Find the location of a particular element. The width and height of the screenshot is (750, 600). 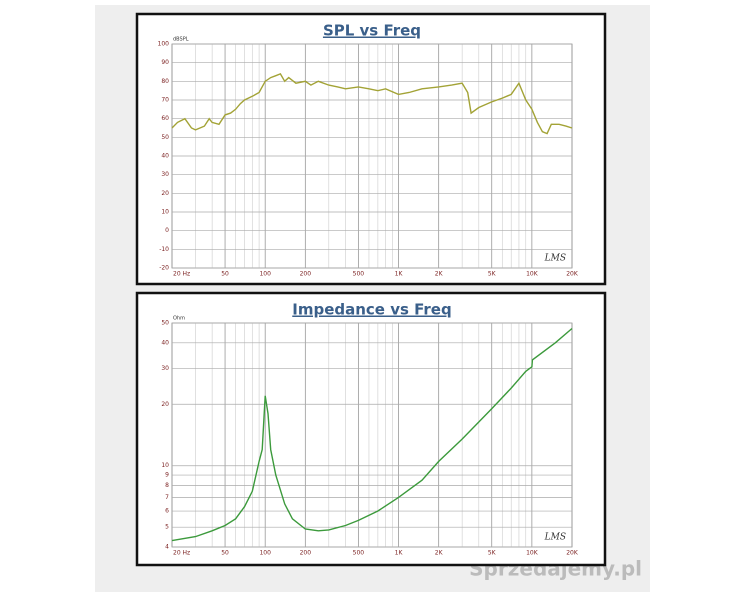

y-tick-label: 100 is located at coordinates (164, 44).